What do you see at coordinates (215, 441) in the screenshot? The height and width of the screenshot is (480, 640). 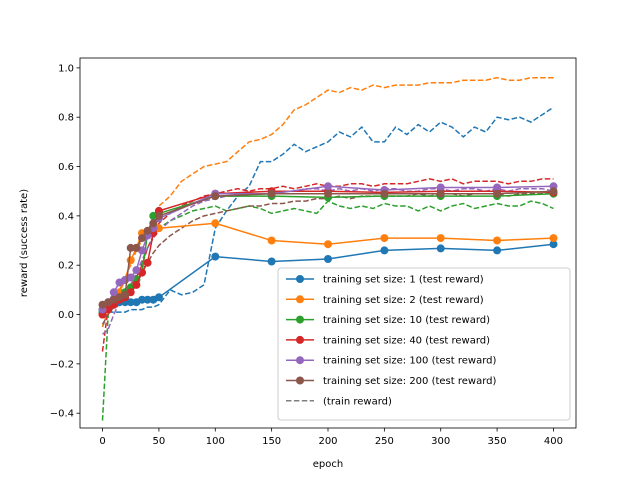 I see `x-tick-label-2: 100` at bounding box center [215, 441].